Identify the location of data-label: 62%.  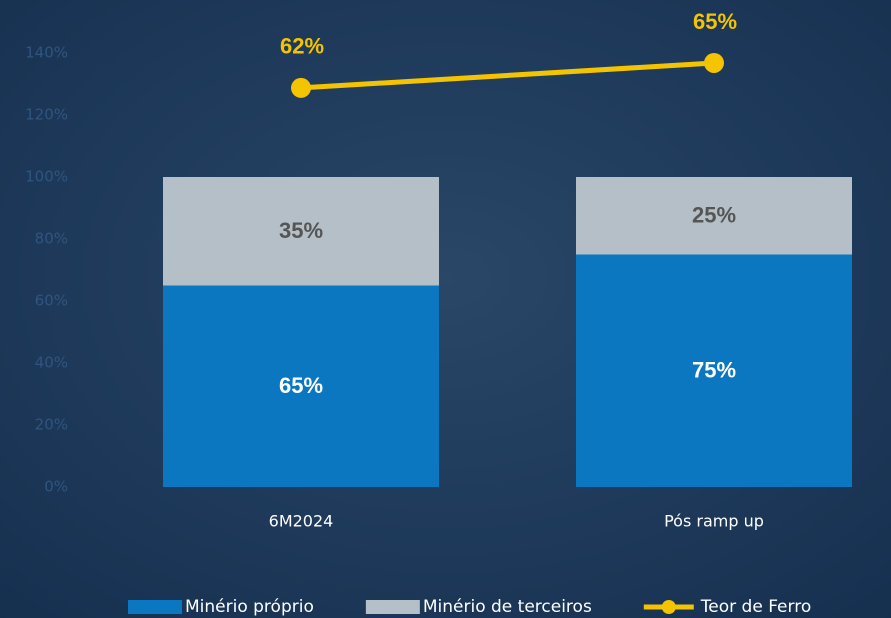
(302, 46).